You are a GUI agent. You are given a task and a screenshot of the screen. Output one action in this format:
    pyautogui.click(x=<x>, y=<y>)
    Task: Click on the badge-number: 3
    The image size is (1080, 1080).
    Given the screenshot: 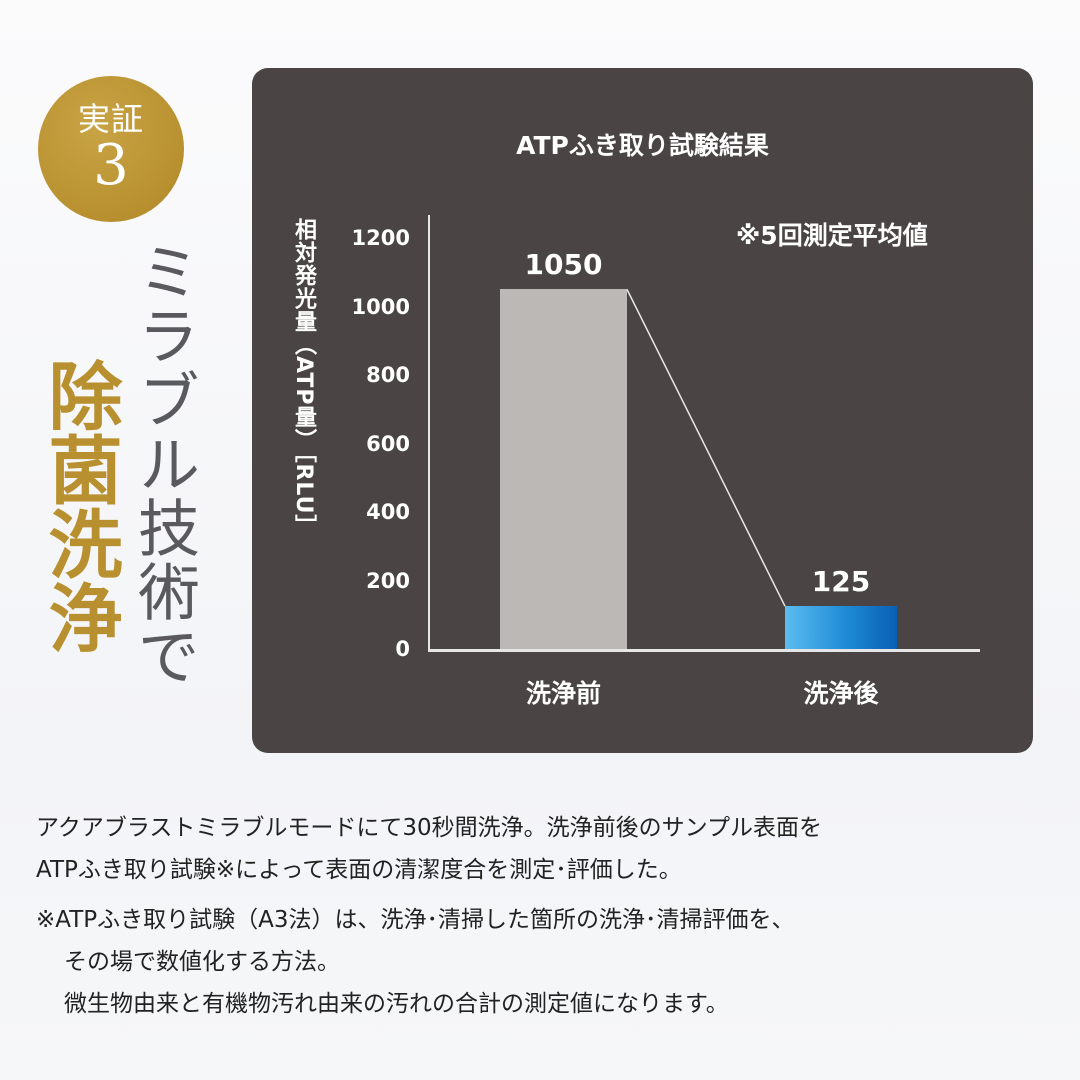 What is the action you would take?
    pyautogui.click(x=111, y=165)
    